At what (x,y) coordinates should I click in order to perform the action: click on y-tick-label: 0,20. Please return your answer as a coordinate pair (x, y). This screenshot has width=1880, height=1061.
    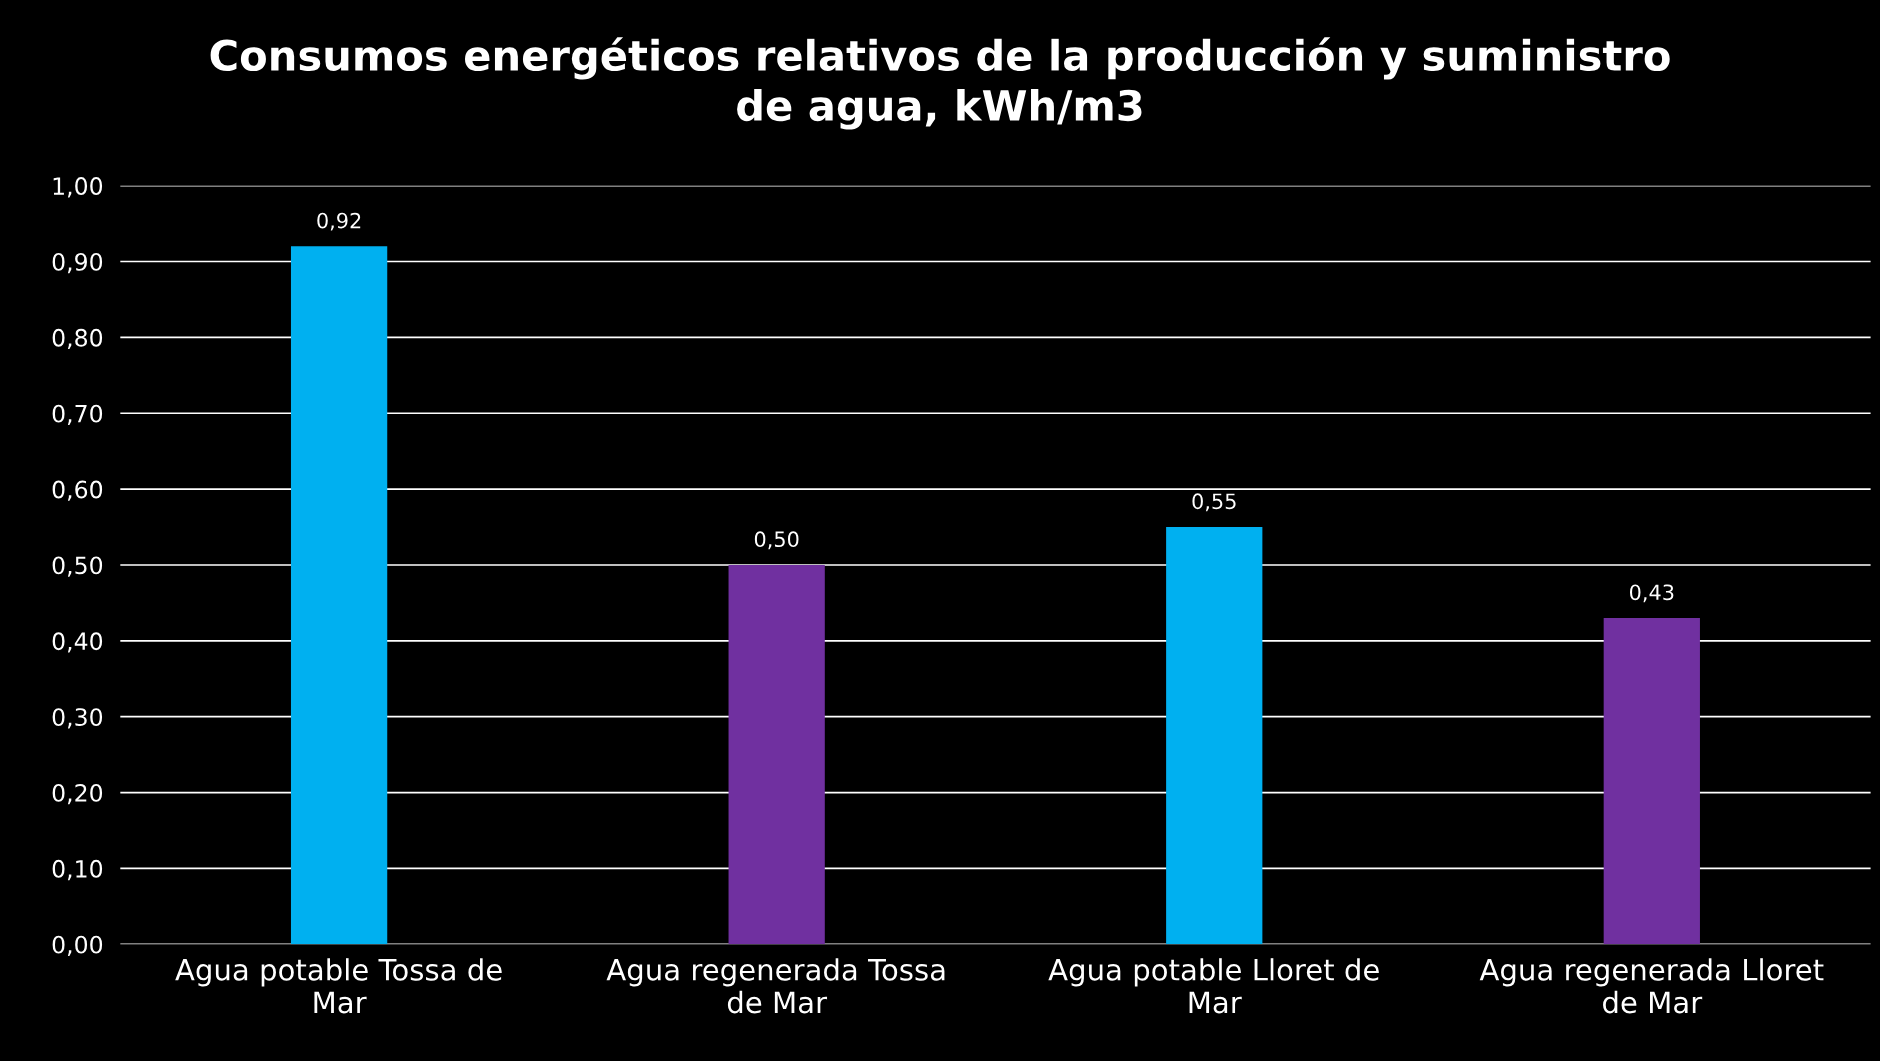
    Looking at the image, I should click on (77, 794).